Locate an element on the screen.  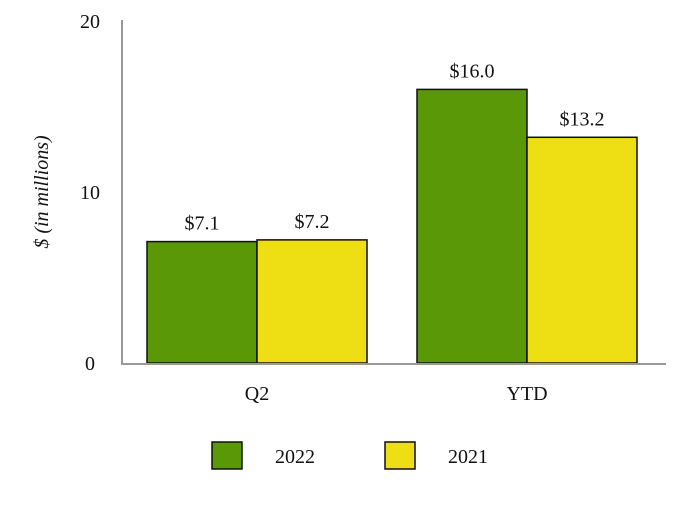
legend-label: 2022 is located at coordinates (295, 457).